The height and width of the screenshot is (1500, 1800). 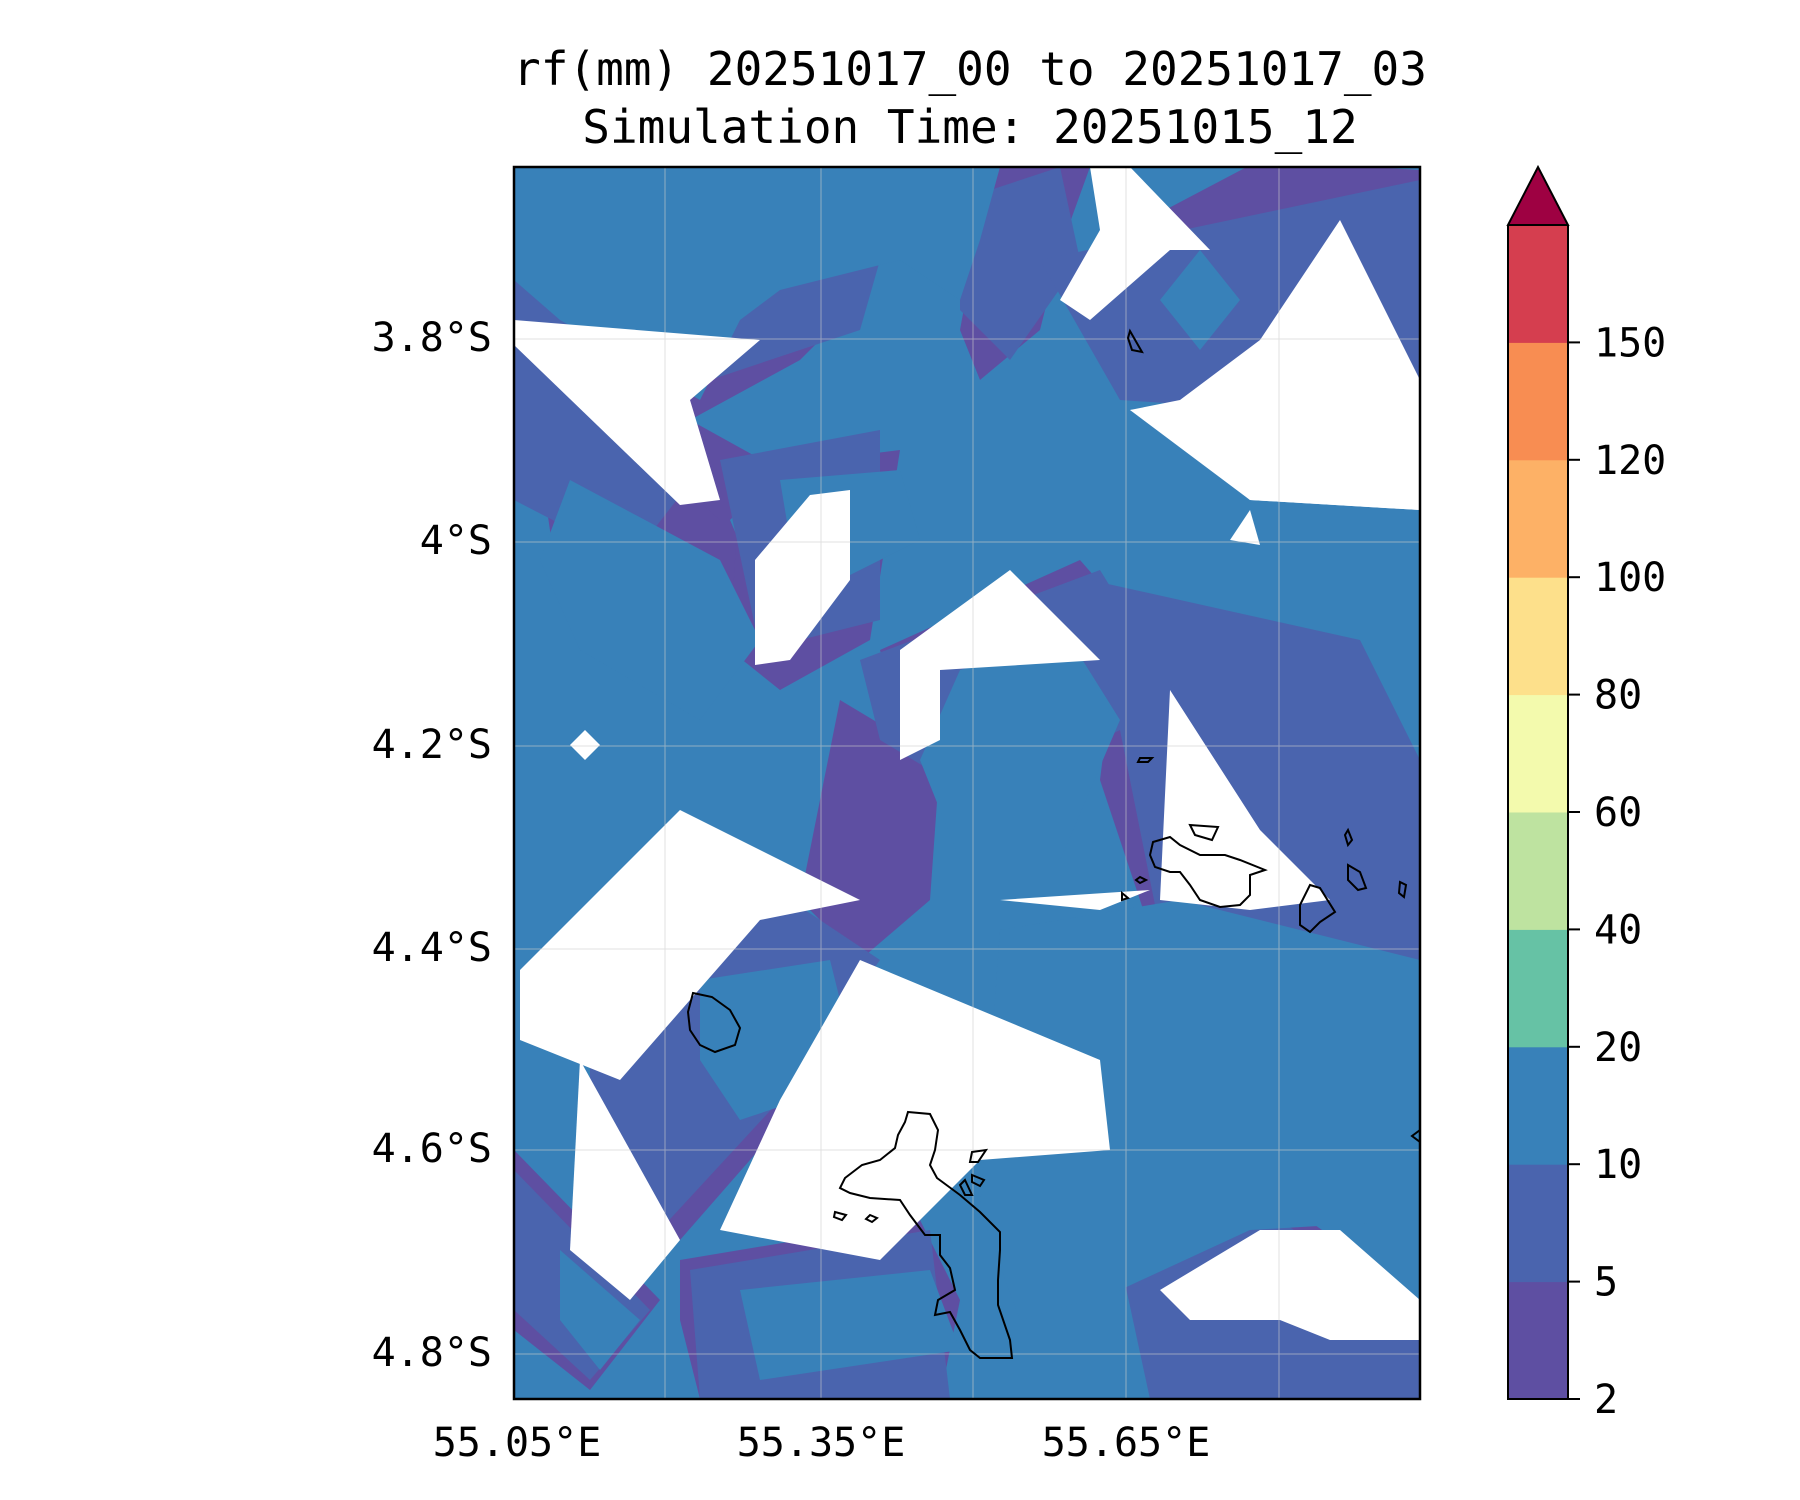 What do you see at coordinates (926, 1234) in the screenshot?
I see `coastline-mahe` at bounding box center [926, 1234].